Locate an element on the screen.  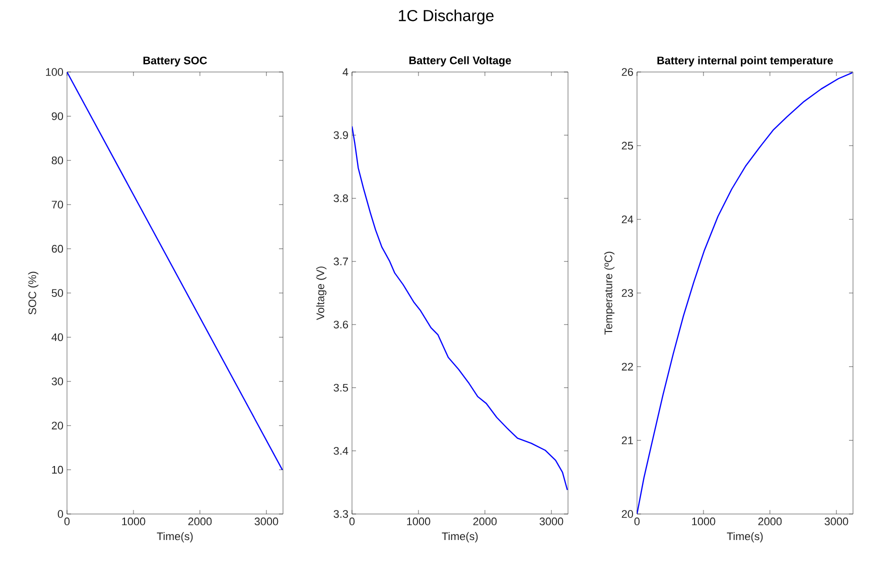
text: 1C Discharge is located at coordinates (446, 17).